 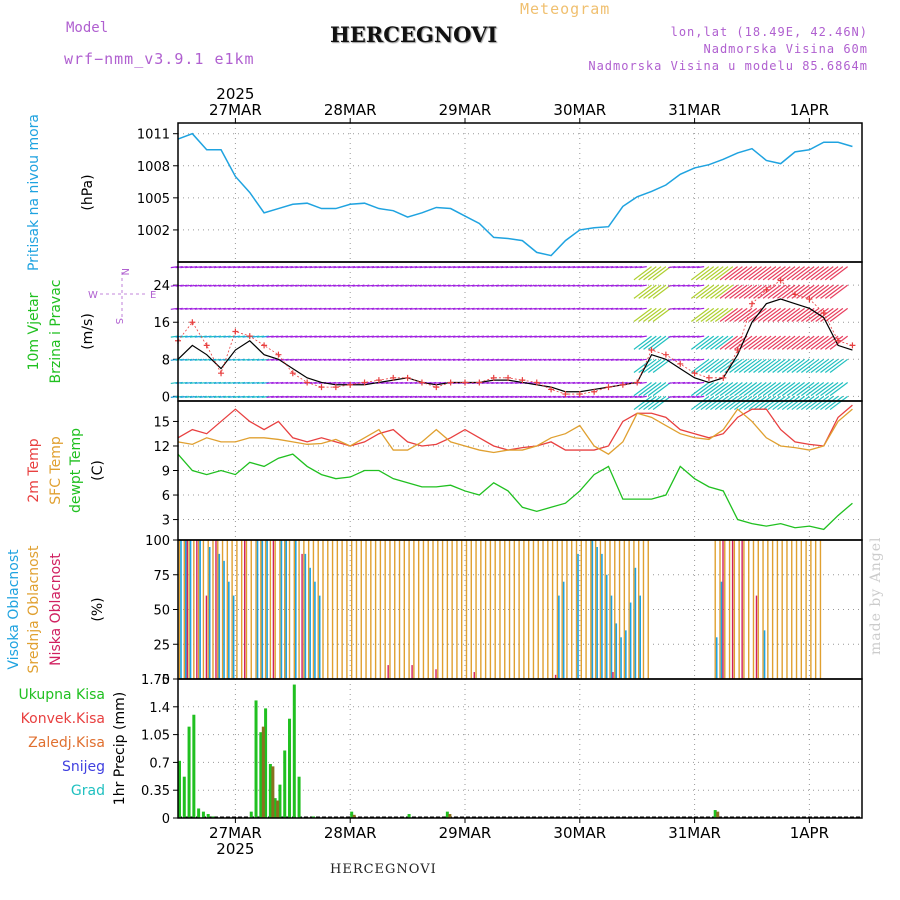 What do you see at coordinates (383, 869) in the screenshot?
I see `footer-station: HERCEGNOVI` at bounding box center [383, 869].